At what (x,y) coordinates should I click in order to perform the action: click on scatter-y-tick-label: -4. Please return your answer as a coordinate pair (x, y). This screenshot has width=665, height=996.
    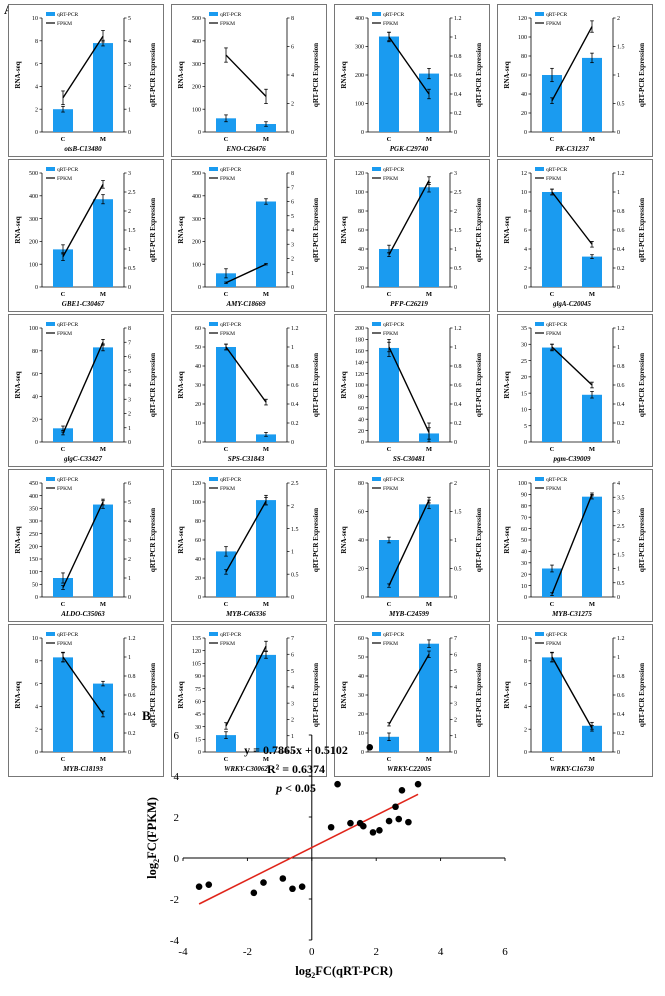
    Looking at the image, I should click on (175, 941).